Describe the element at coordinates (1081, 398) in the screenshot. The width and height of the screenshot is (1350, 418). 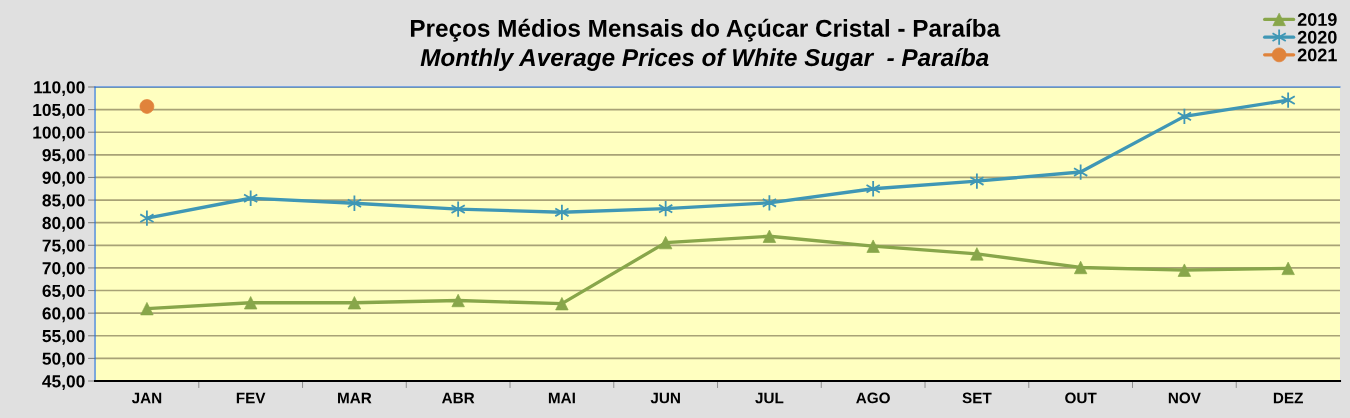
I see `x-tick-label: OUT` at that location.